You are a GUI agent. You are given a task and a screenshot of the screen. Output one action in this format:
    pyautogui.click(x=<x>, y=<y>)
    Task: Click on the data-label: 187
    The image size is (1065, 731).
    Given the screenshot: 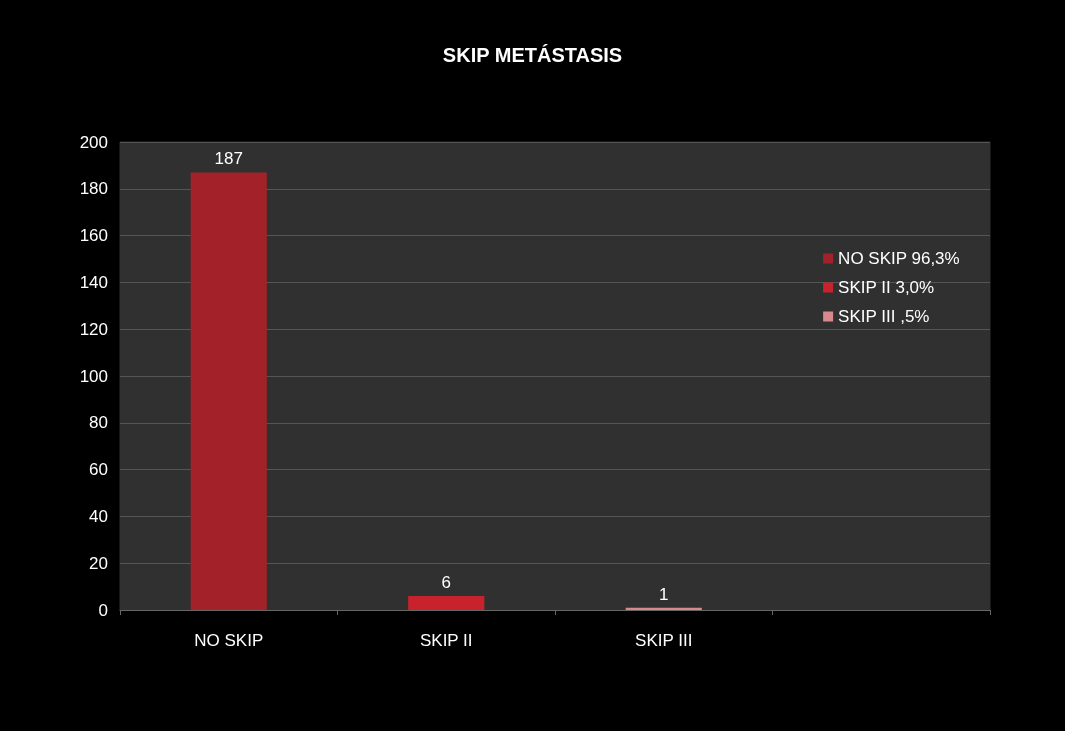 What is the action you would take?
    pyautogui.click(x=228, y=159)
    